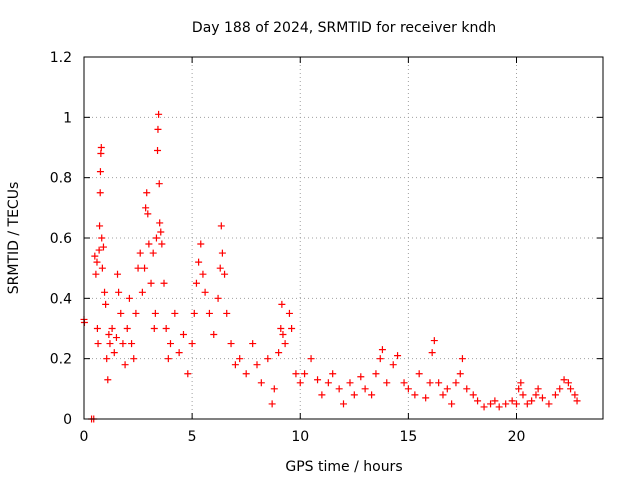 This screenshot has width=640, height=484. Describe the element at coordinates (61, 239) in the screenshot. I see `y-tick-label: 0.6` at that location.